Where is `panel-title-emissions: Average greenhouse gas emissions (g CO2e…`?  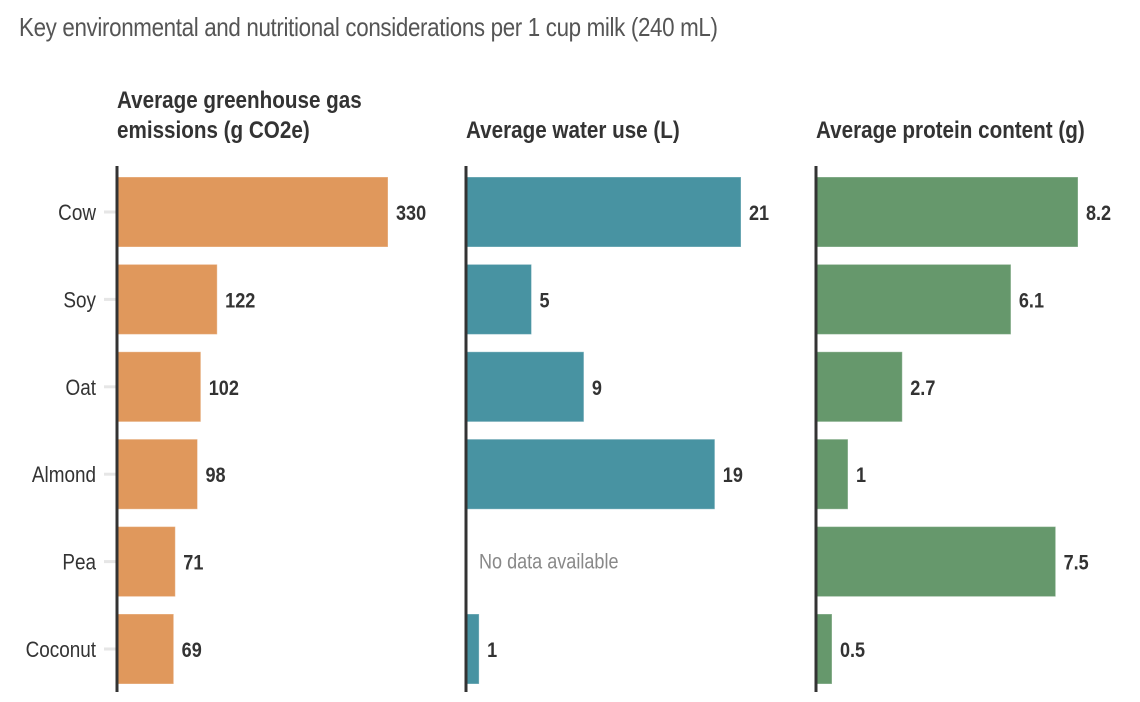
panel-title-emissions: Average greenhouse gas emissions (g CO2e… is located at coordinates (239, 116).